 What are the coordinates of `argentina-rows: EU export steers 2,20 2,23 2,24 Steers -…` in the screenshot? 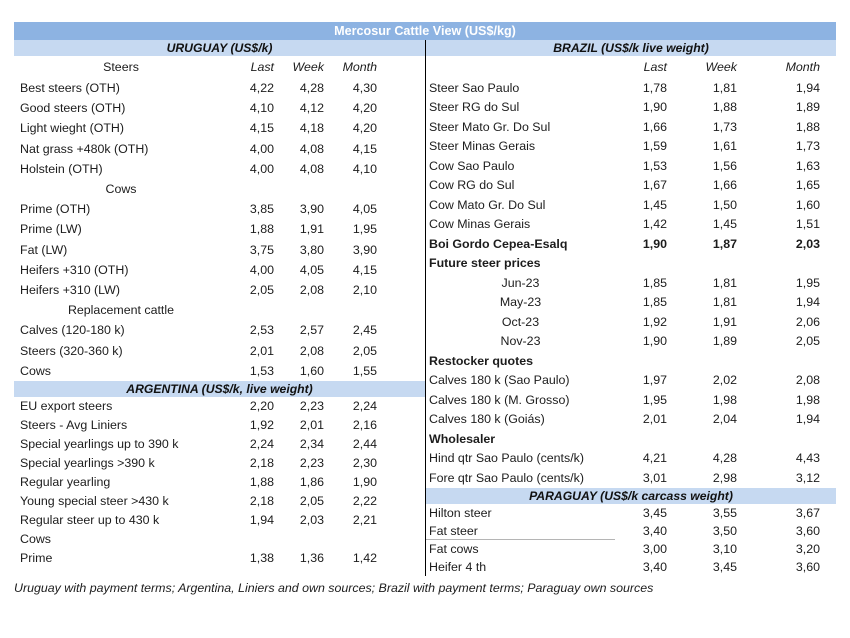 It's located at (219, 482).